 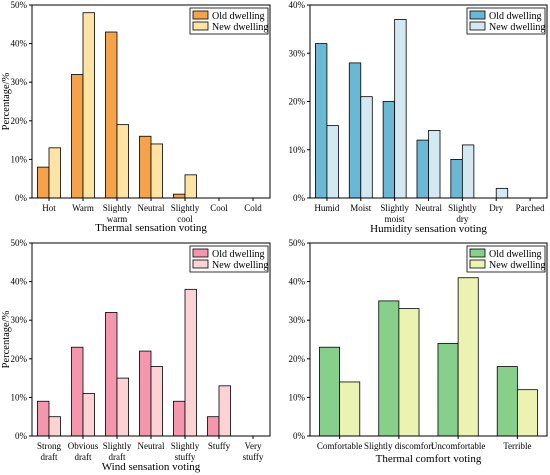 I want to click on x-tick-label: Humid, so click(x=327, y=208).